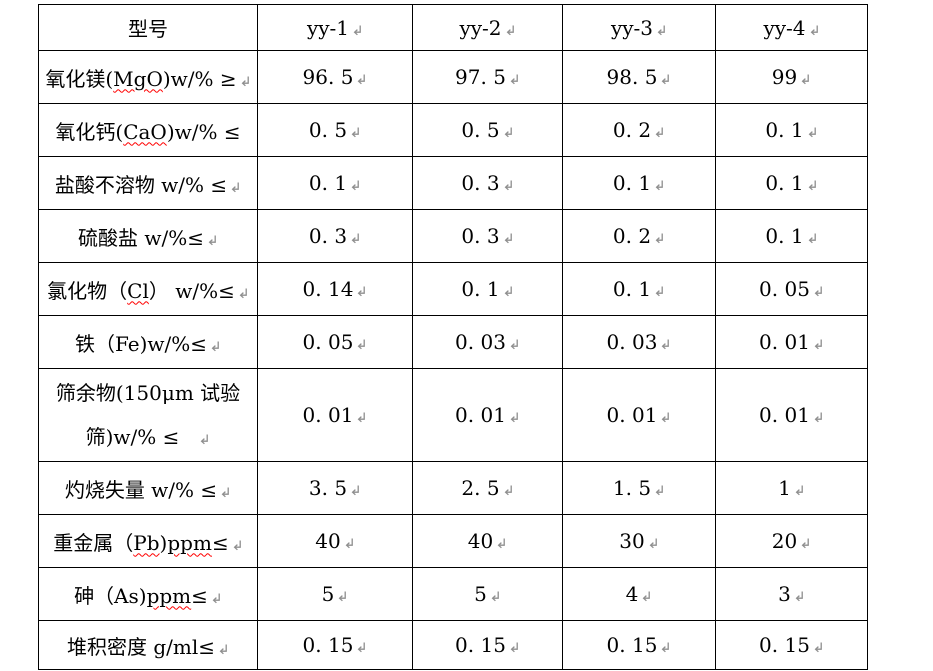 The height and width of the screenshot is (671, 933). I want to click on table-row-sieve-residue: 筛余物(150μm 试验 筛)w/% ≤ 0. 01 0. 01 0. 01 0. 01, so click(453, 415).